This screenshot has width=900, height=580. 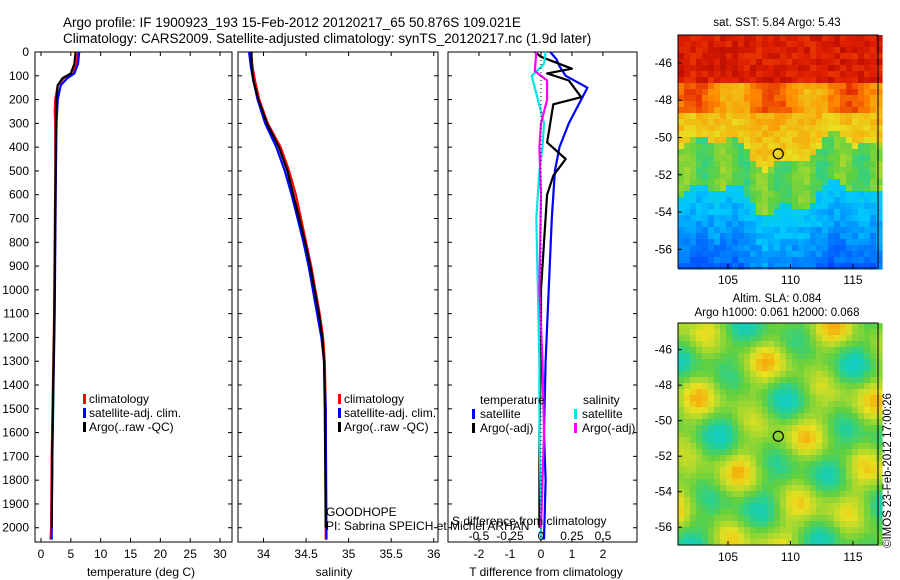 What do you see at coordinates (349, 554) in the screenshot?
I see `x-tick-label: 35` at bounding box center [349, 554].